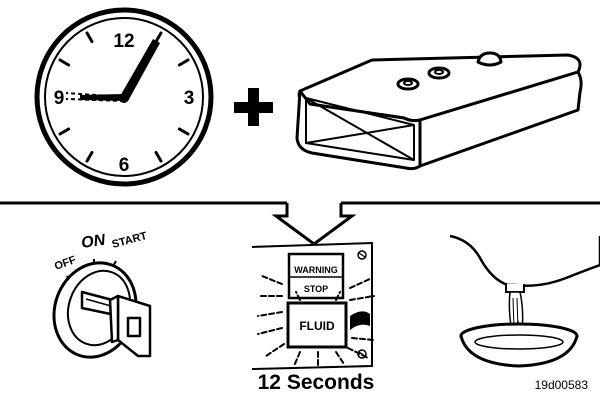  I want to click on ignition-start-label: START, so click(130, 240).